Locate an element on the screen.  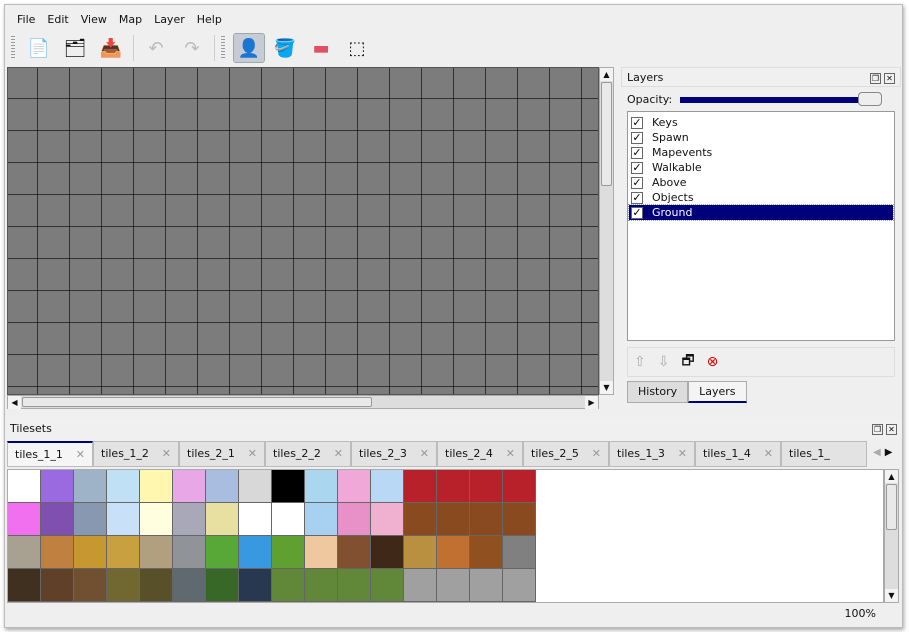
tileset-tab: tiles_2_1 ✕ is located at coordinates (222, 454).